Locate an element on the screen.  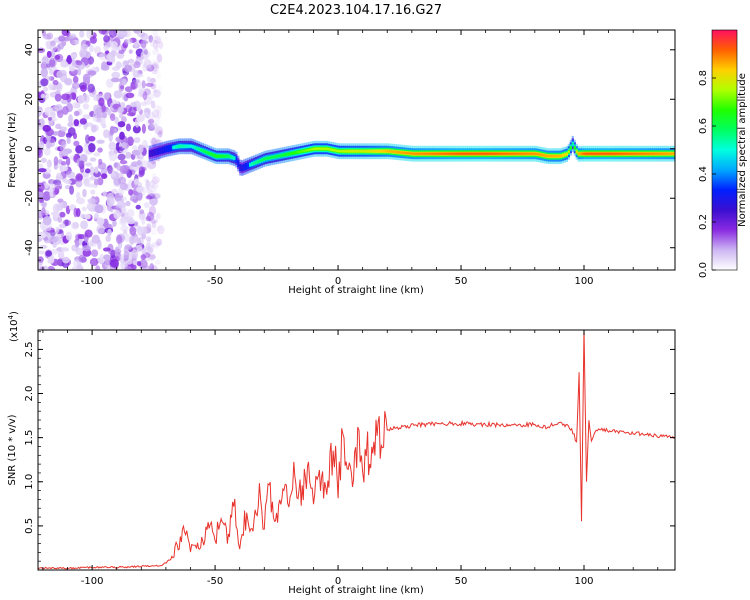
colorbar-tick-label: 0.0 is located at coordinates (703, 270).